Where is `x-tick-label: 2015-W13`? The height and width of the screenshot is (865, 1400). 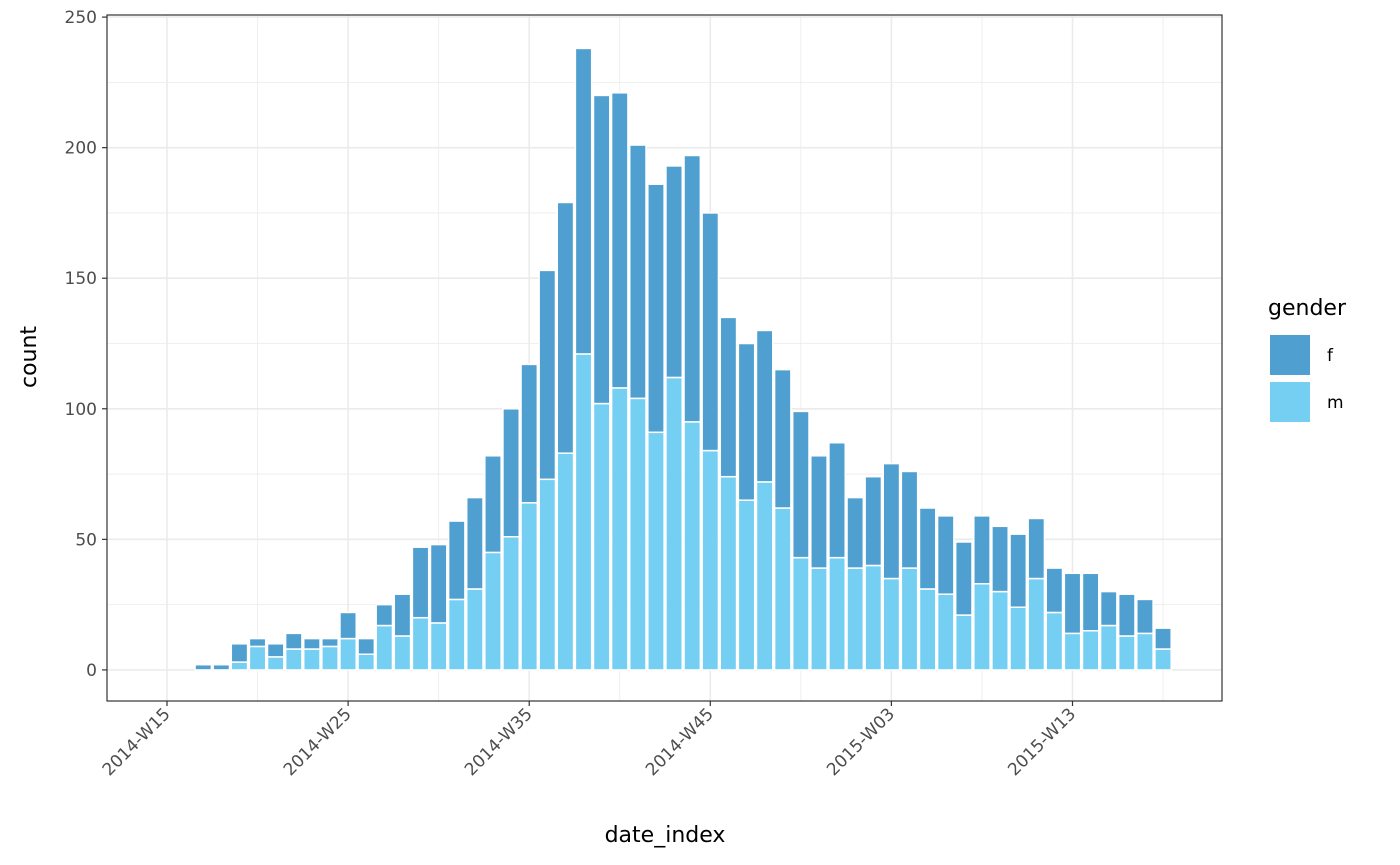 x-tick-label: 2015-W13 is located at coordinates (1042, 742).